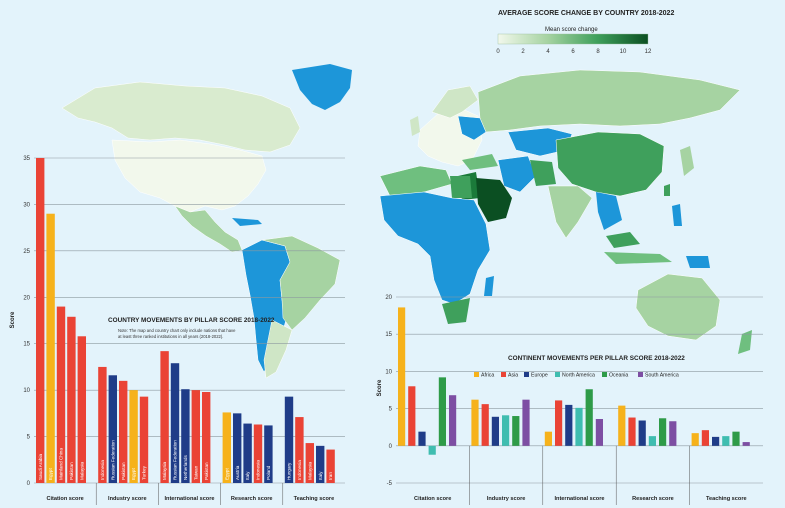  I want to click on map-south-africa, so click(456, 311).